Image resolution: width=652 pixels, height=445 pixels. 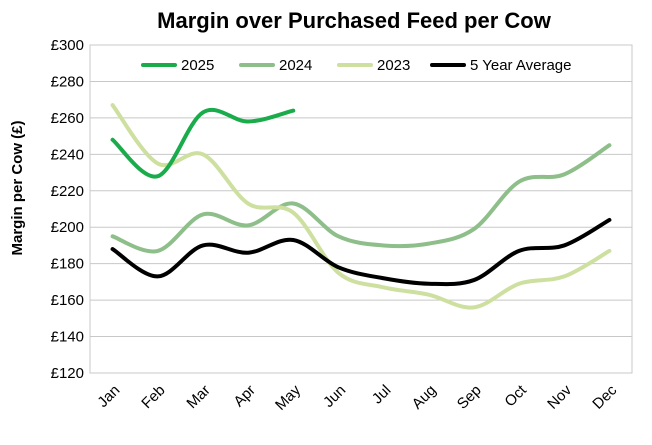 I want to click on x-tick-label: Aug, so click(x=424, y=397).